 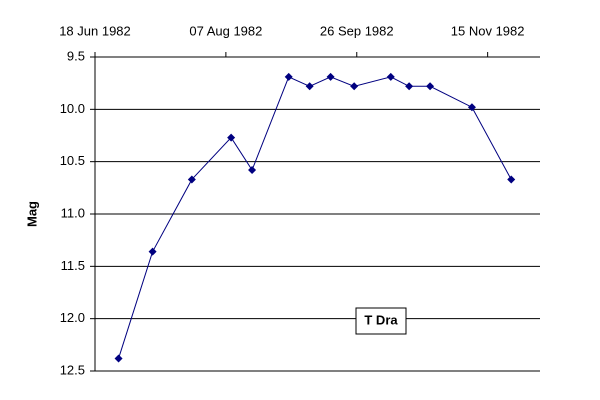 I want to click on x-tick-label: 18 Jun 1982, so click(x=95, y=30).